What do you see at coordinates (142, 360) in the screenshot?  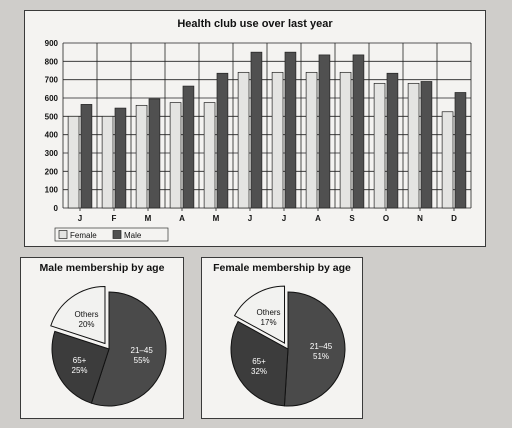 I see `pie-value-2145: 55%` at bounding box center [142, 360].